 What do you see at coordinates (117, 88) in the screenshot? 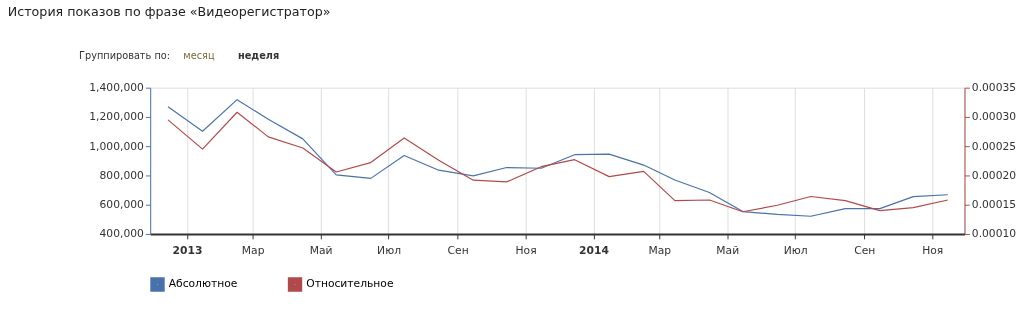
I see `y-tick-label: 1,400,000` at bounding box center [117, 88].